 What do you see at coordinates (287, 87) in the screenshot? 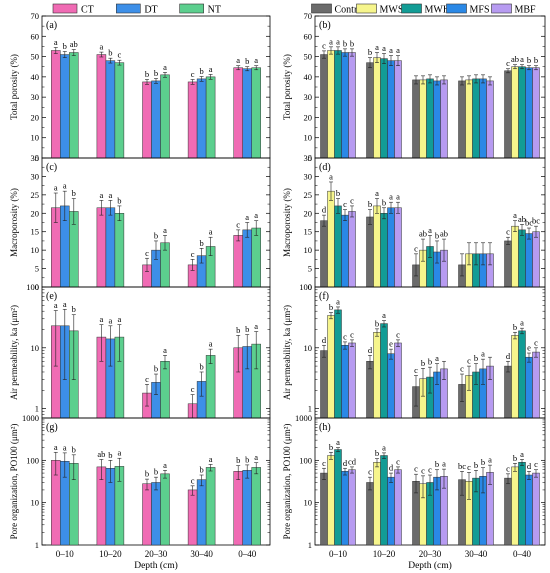
I see `y-axis-label: Total porosity (%)` at bounding box center [287, 87].